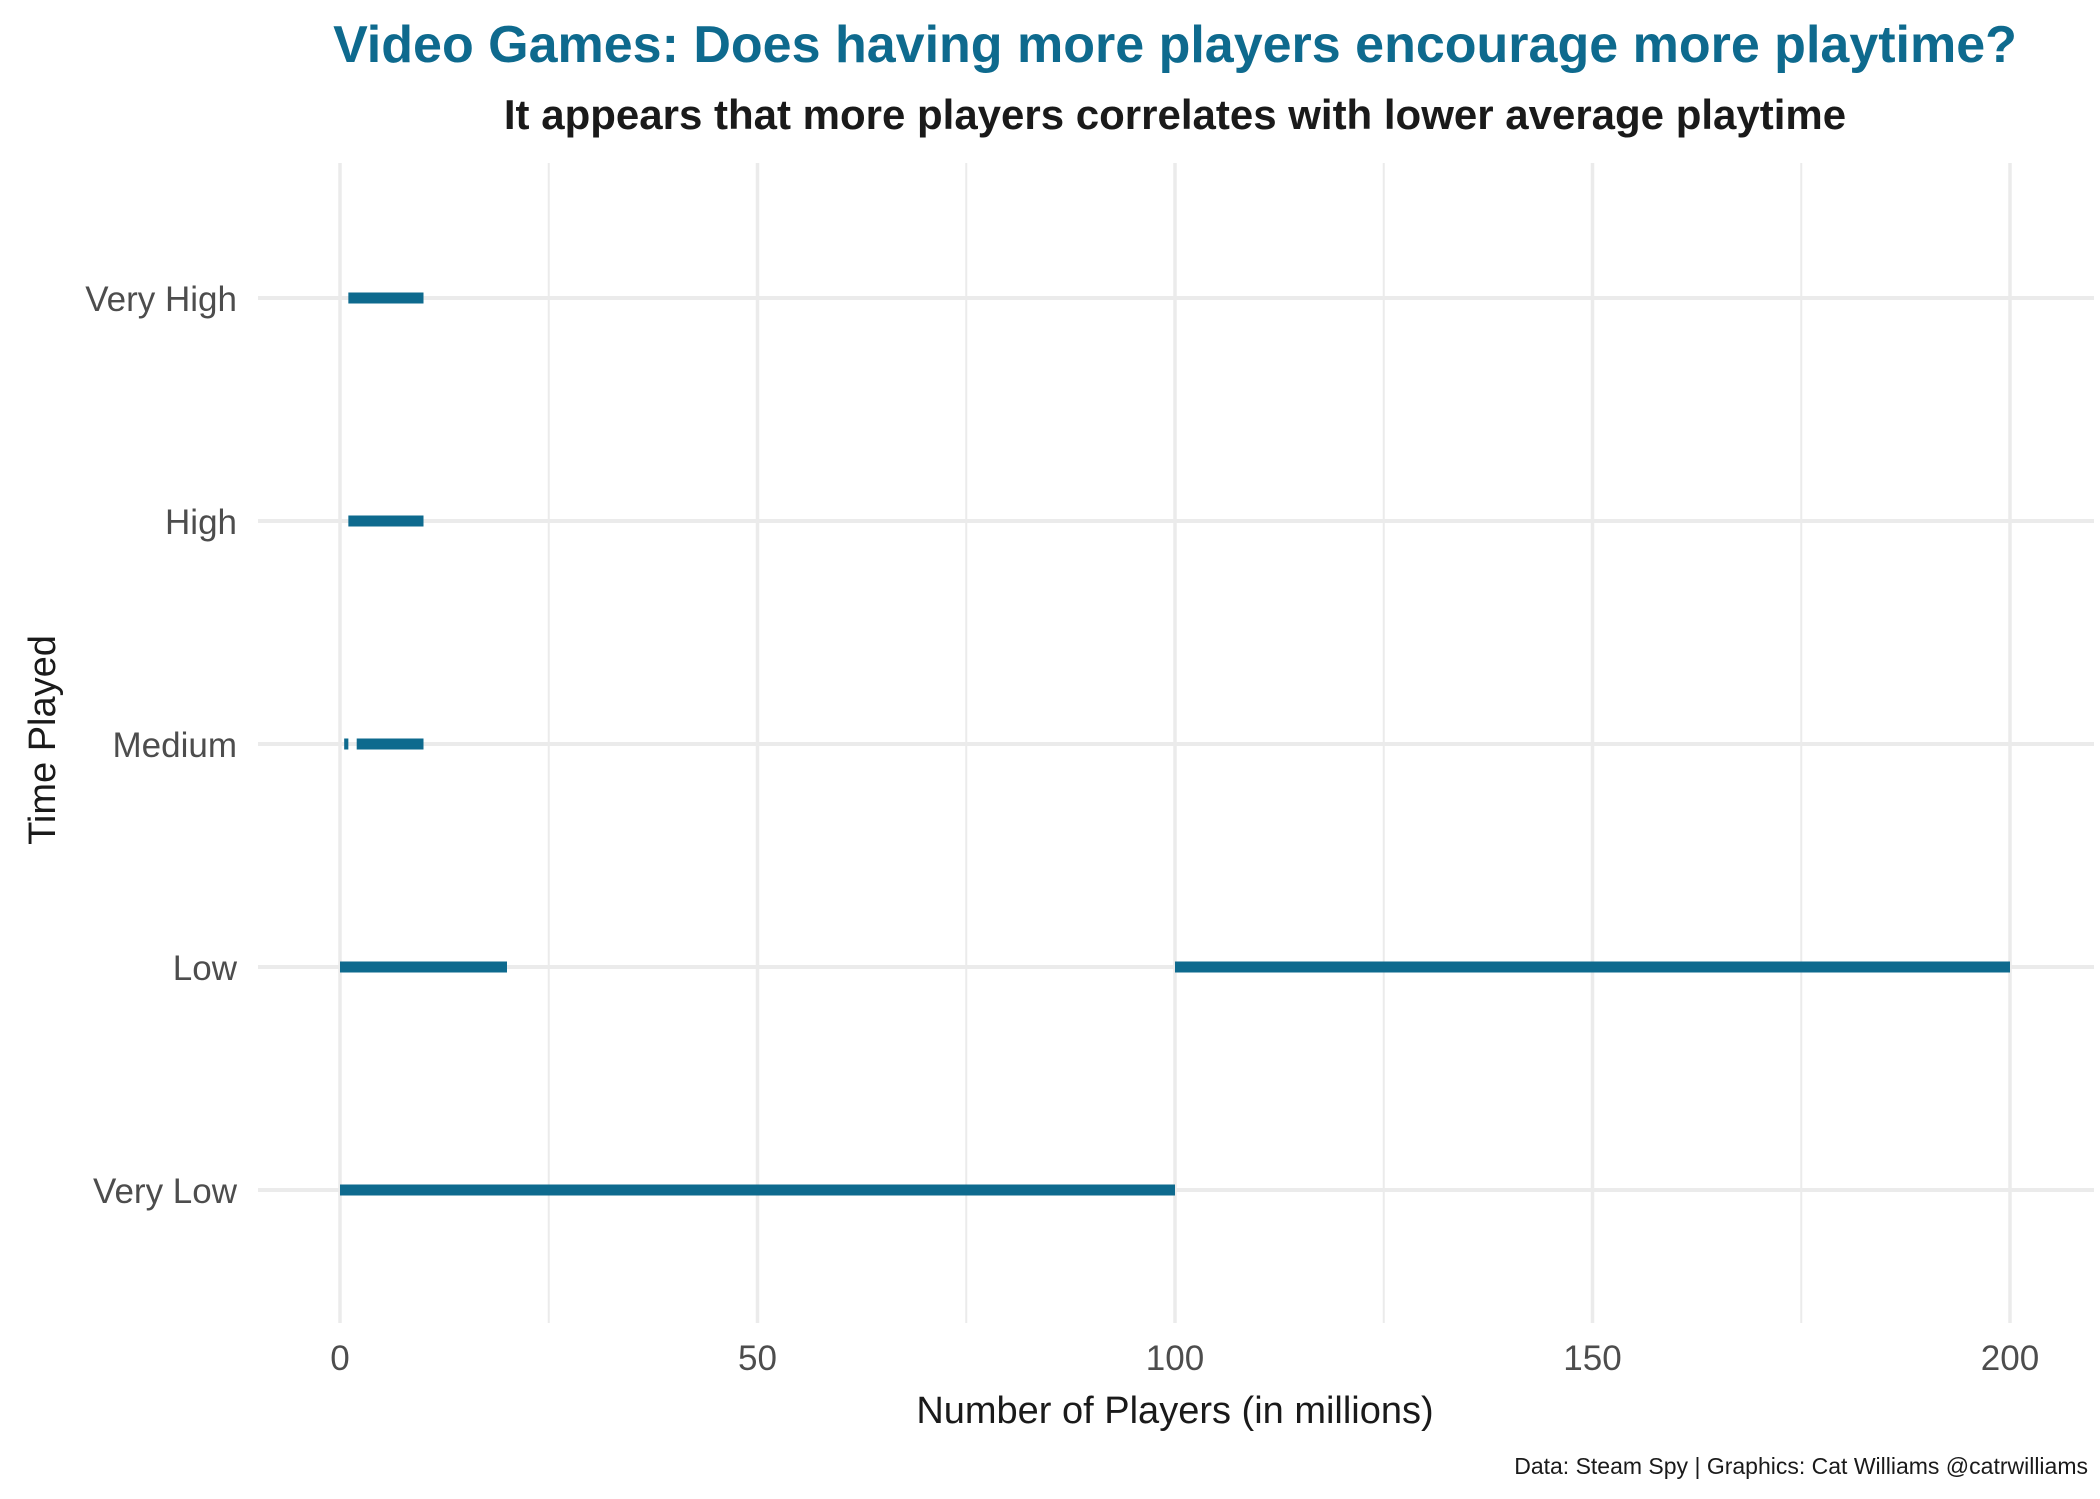 This screenshot has height=1499, width=2100. Describe the element at coordinates (757, 1358) in the screenshot. I see `x-tick-label: 50` at that location.